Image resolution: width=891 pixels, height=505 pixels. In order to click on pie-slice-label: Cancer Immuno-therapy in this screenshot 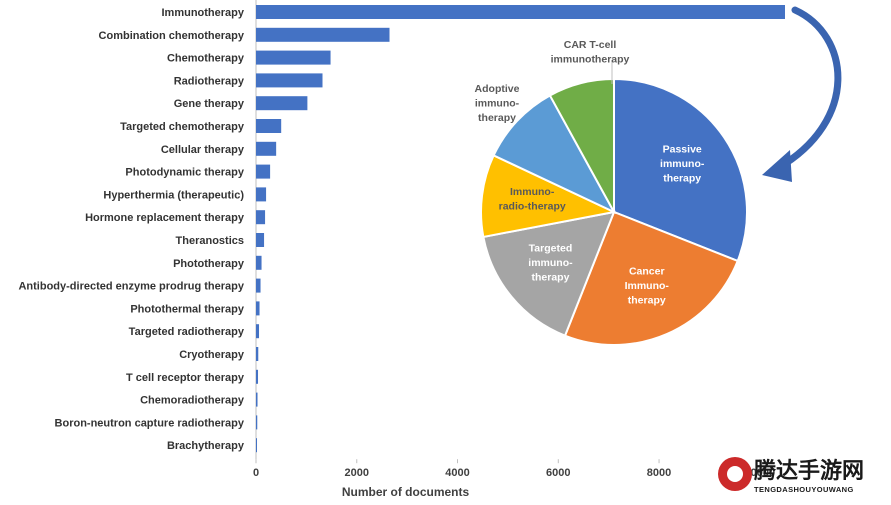, I will do `click(647, 286)`.